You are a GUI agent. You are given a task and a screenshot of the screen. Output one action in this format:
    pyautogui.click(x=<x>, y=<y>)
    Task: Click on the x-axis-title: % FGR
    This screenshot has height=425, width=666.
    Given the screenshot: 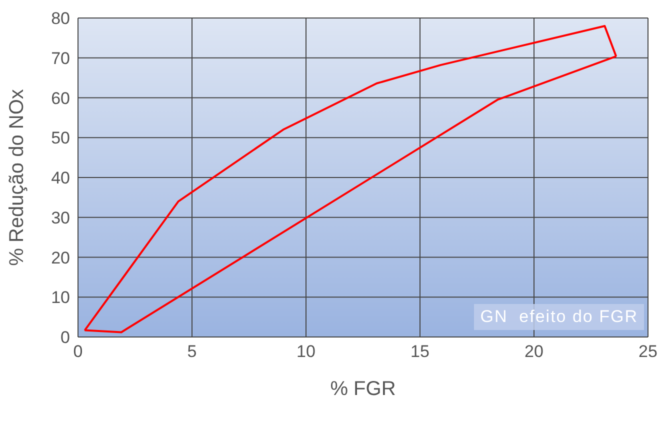 What is the action you would take?
    pyautogui.click(x=363, y=389)
    